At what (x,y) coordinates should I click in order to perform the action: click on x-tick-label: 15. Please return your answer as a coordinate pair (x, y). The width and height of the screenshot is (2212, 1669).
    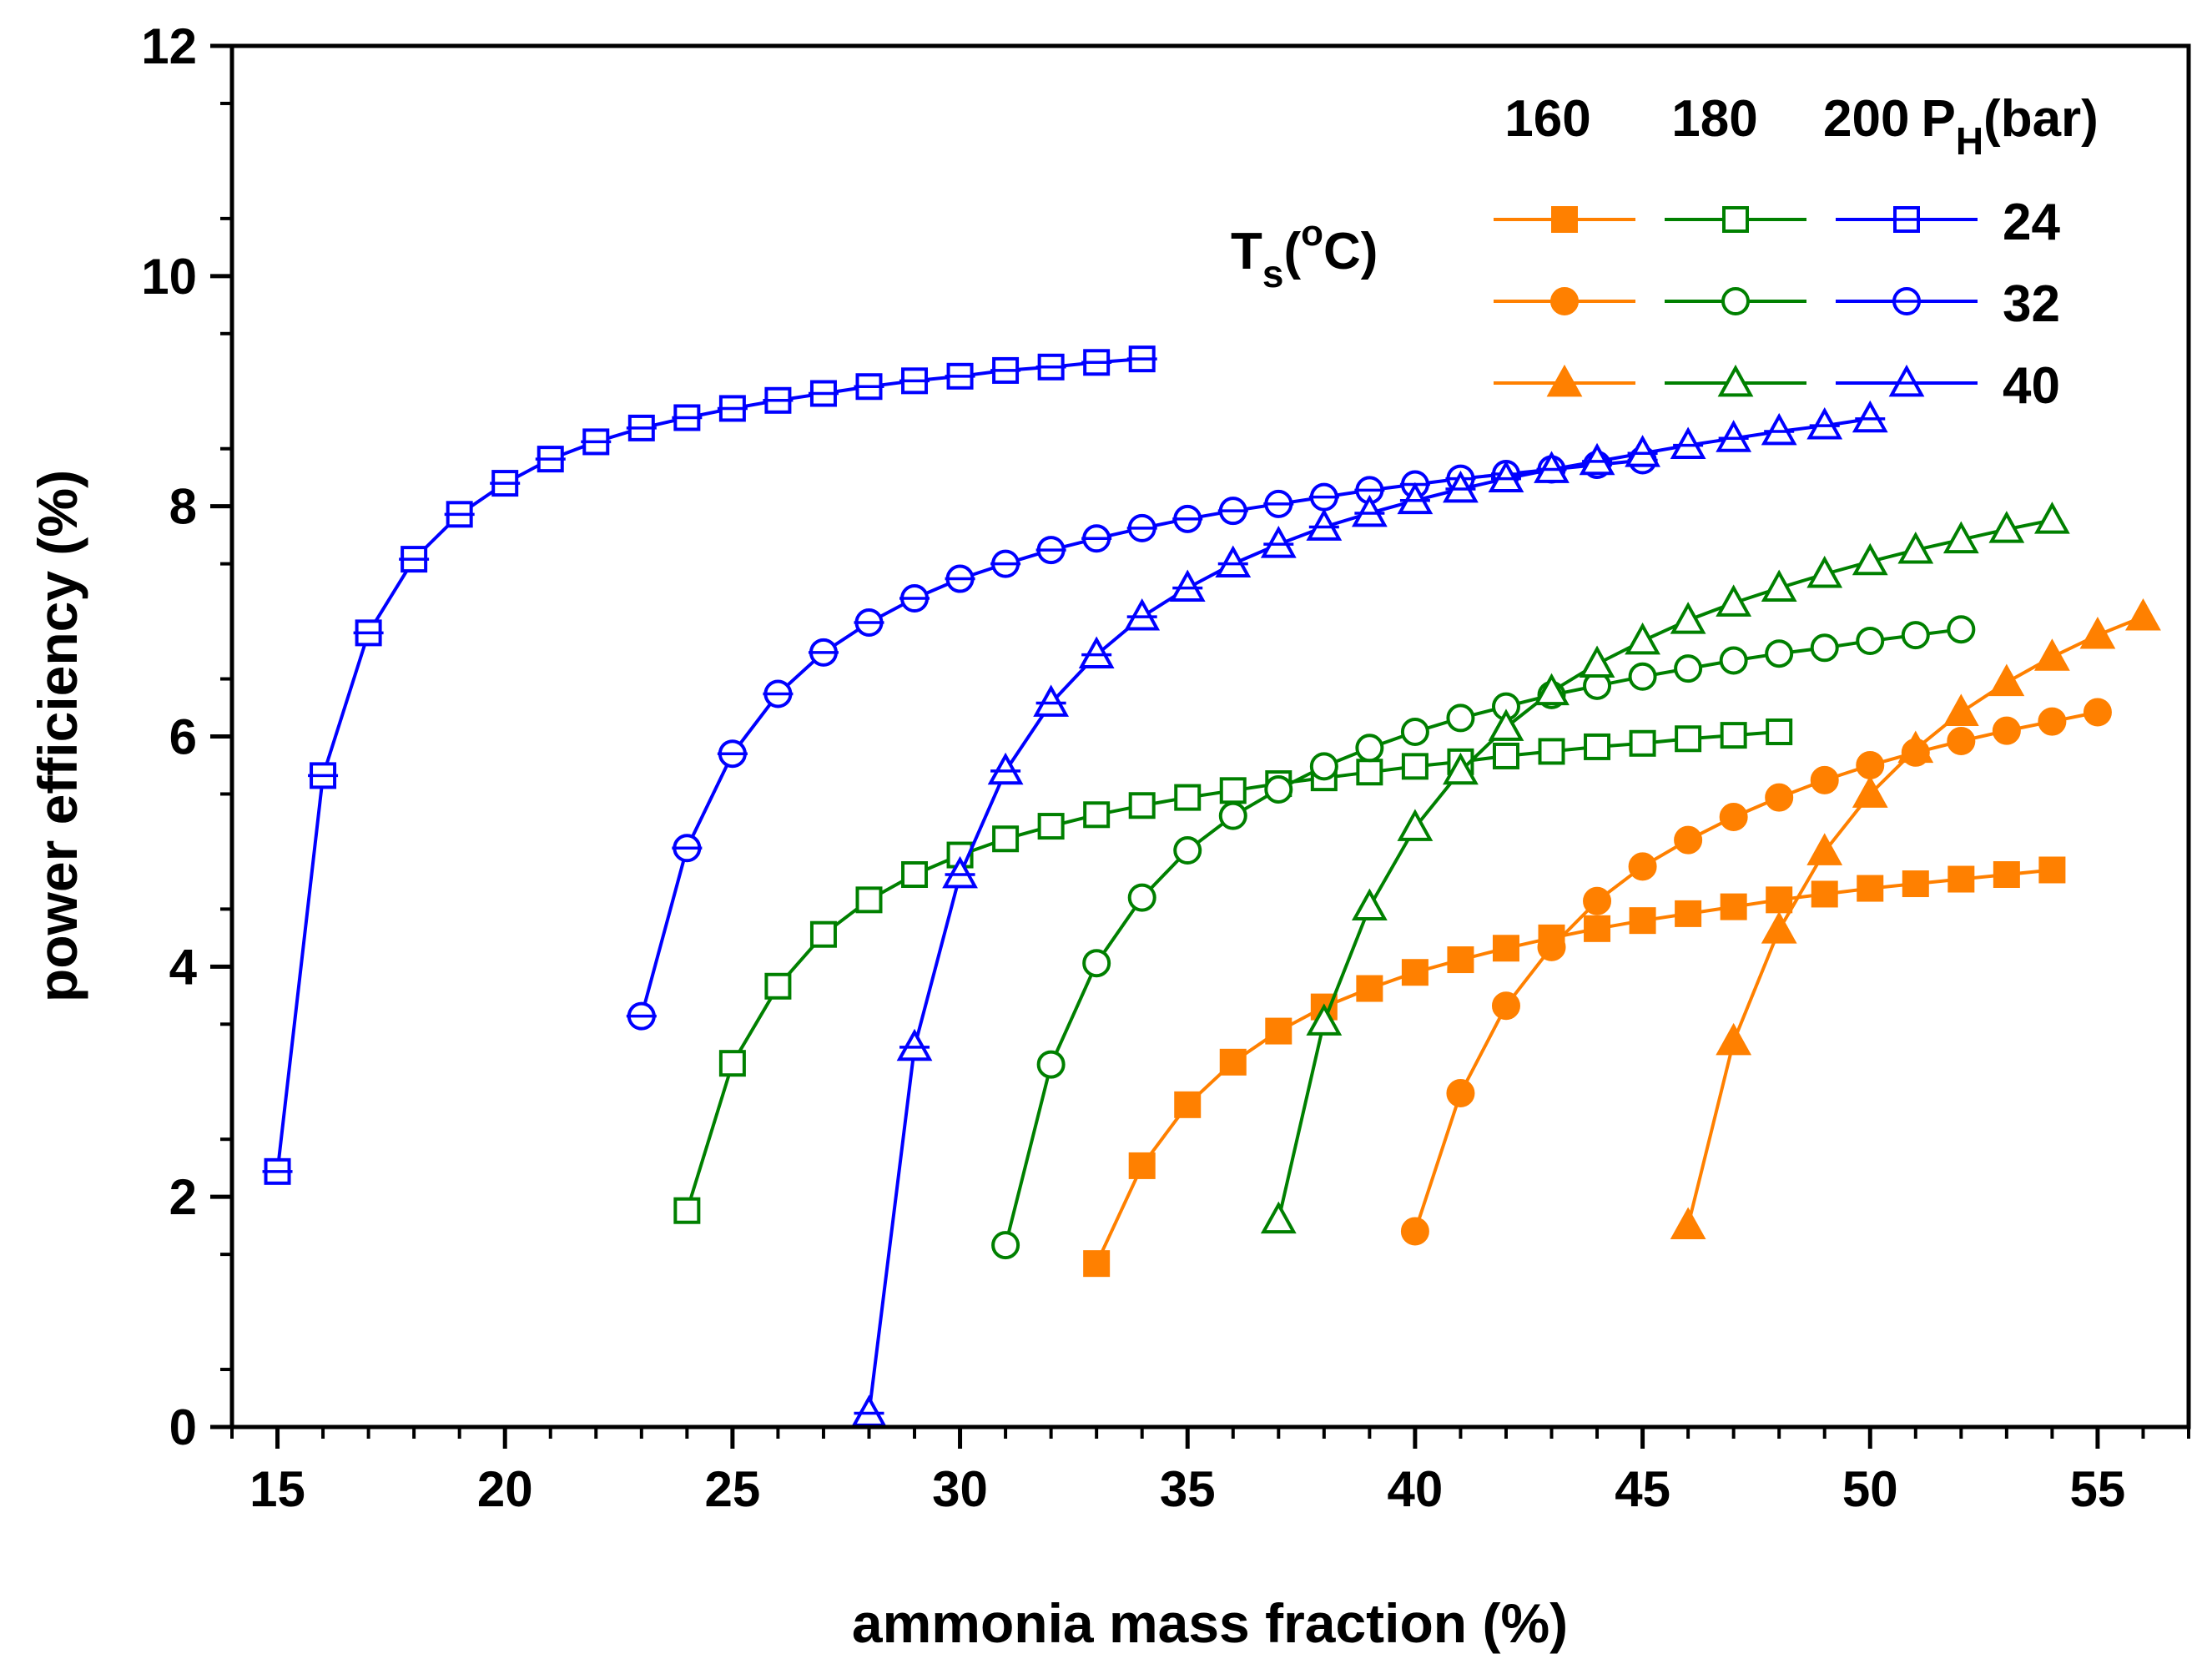
    Looking at the image, I should click on (277, 1489).